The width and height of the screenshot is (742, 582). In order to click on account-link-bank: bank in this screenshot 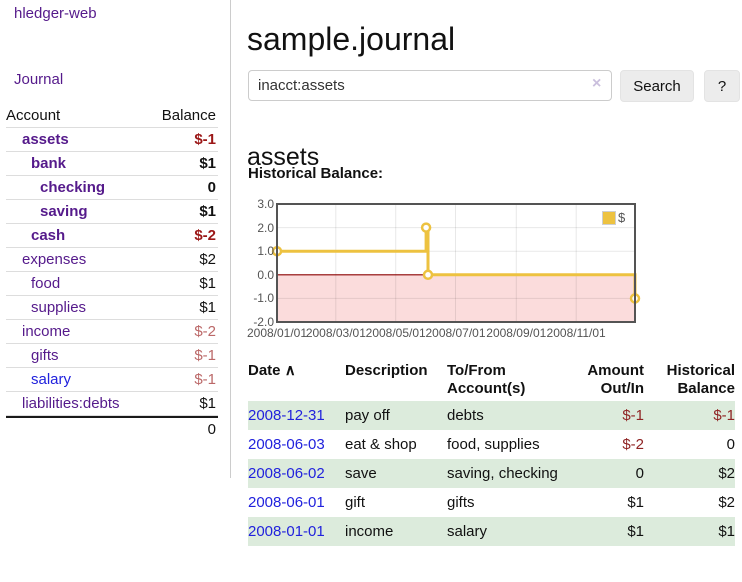, I will do `click(49, 163)`.